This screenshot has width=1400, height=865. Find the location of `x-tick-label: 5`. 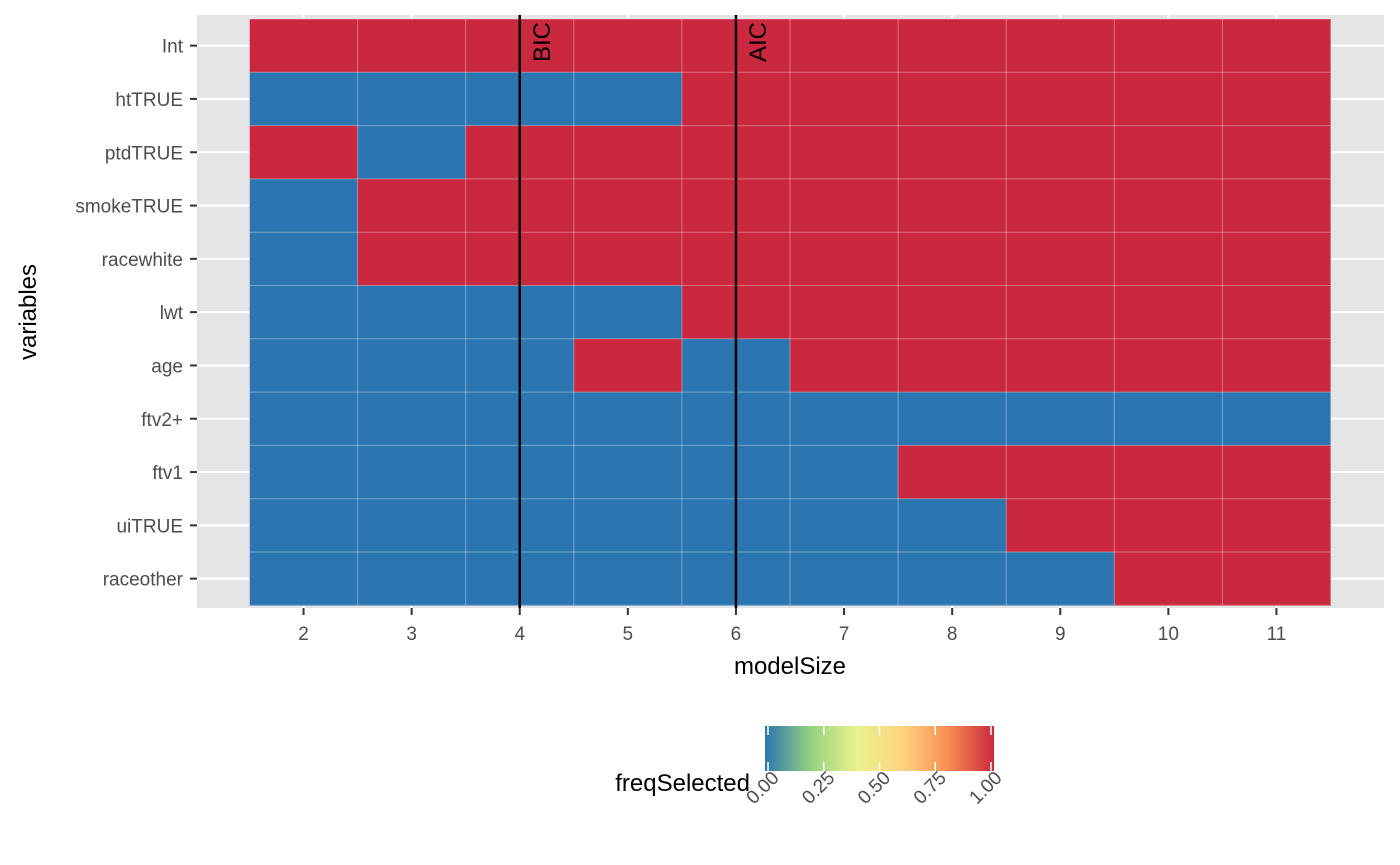

x-tick-label: 5 is located at coordinates (628, 634).